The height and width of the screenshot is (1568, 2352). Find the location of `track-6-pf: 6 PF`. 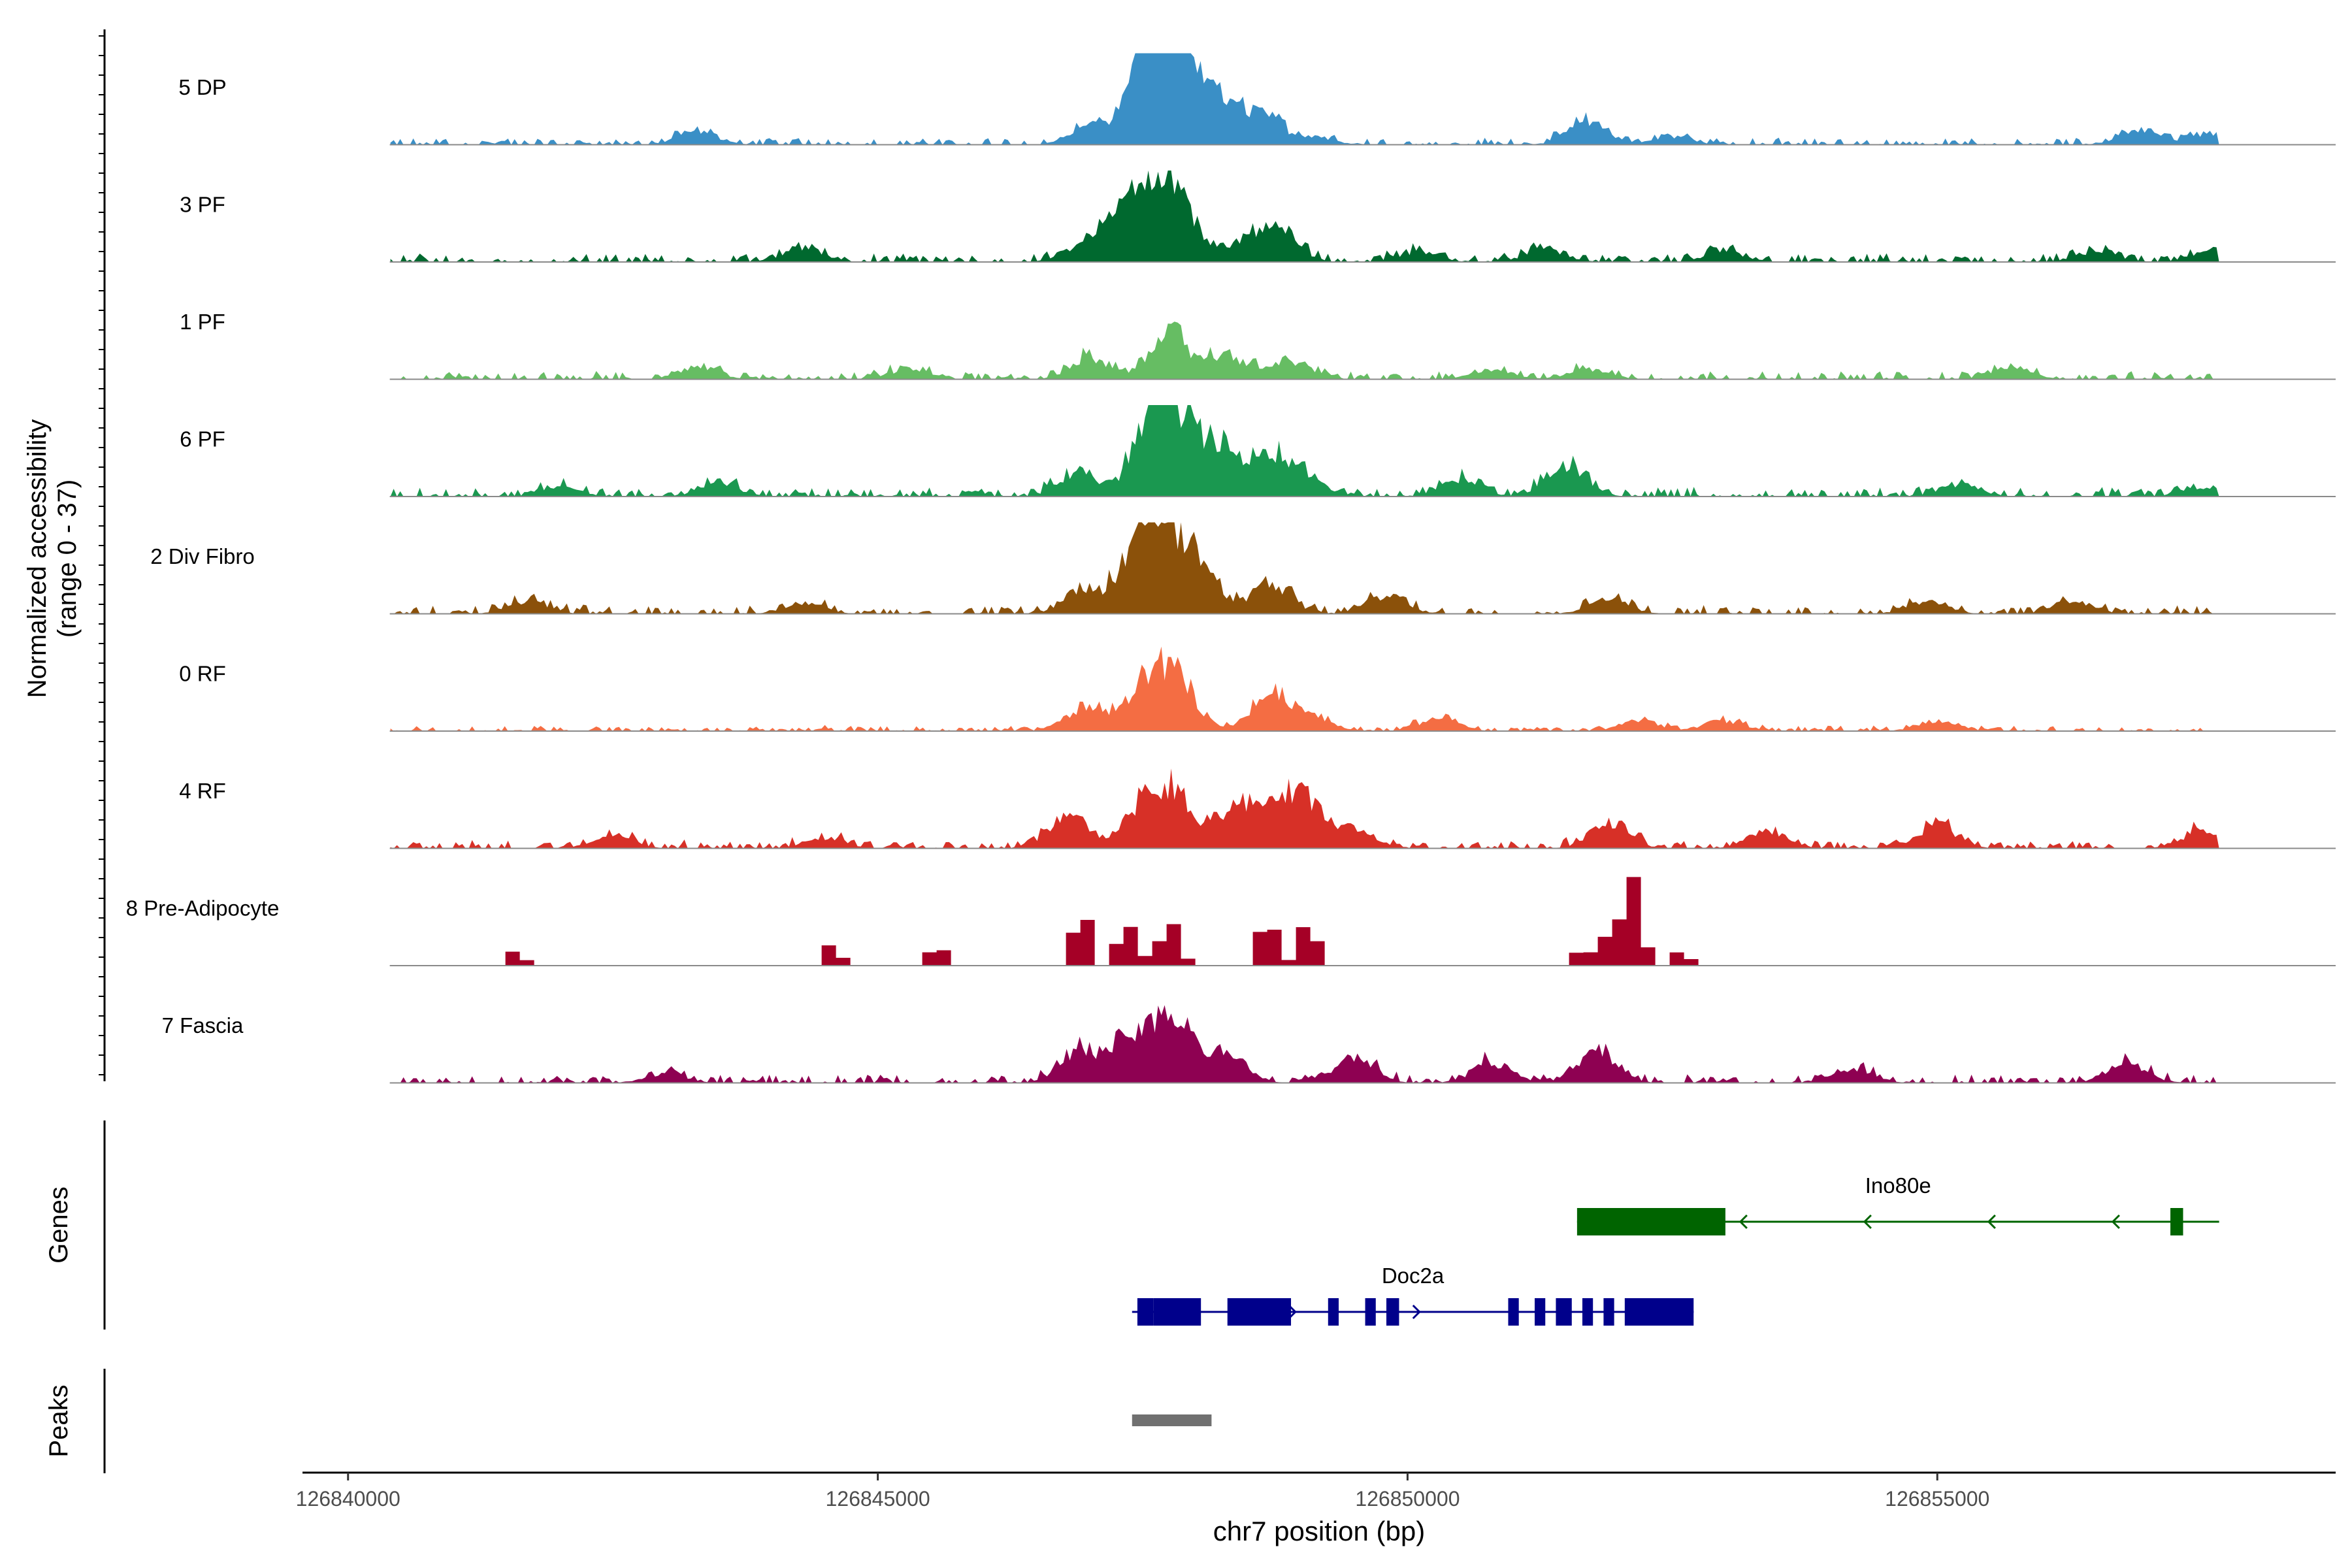

track-6-pf: 6 PF is located at coordinates (1258, 451).